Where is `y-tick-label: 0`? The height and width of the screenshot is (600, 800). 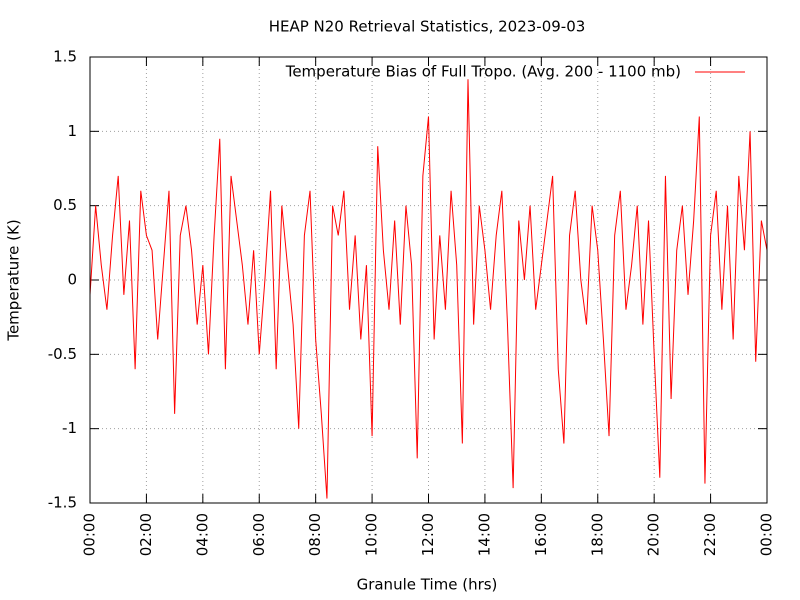 y-tick-label: 0 is located at coordinates (72, 280).